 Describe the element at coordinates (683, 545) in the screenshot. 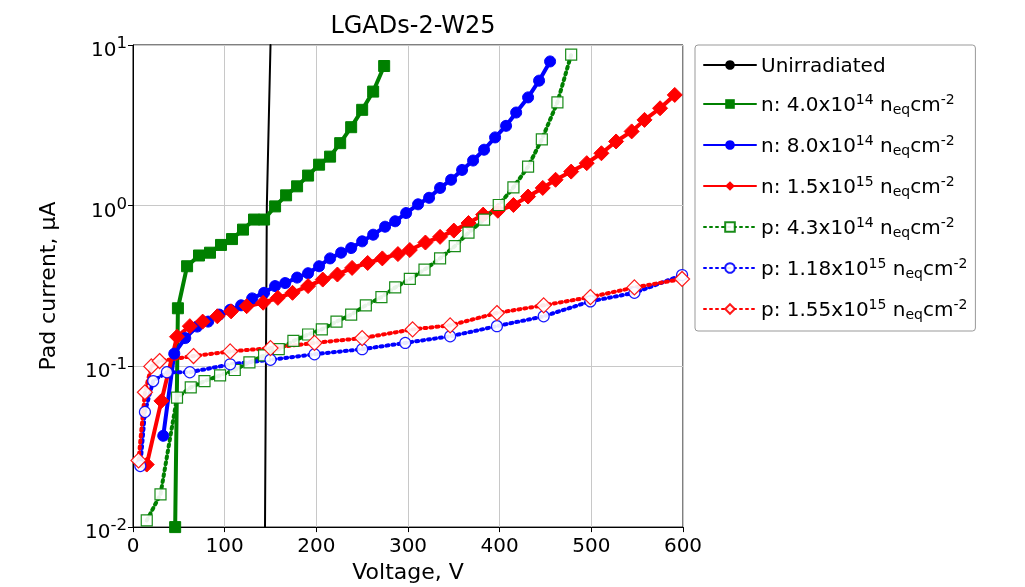

I see `x-tick-label: 600` at that location.